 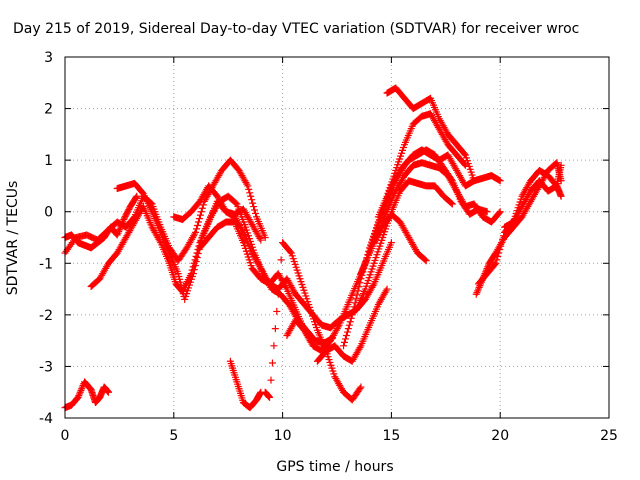 I want to click on y-tick-label: -1, so click(x=46, y=264).